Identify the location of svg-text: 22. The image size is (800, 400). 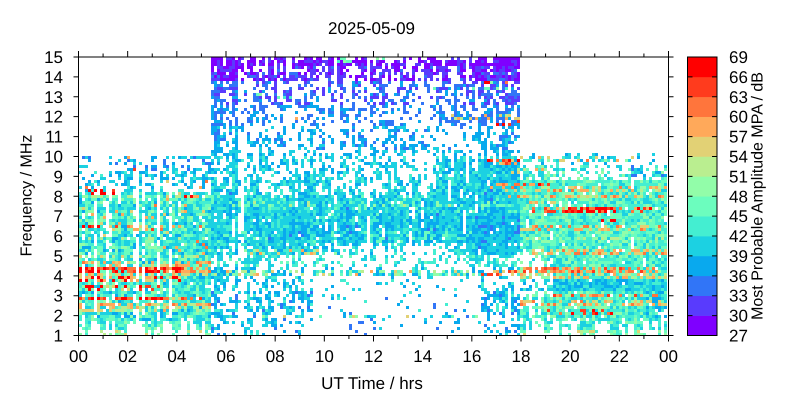
(619, 356).